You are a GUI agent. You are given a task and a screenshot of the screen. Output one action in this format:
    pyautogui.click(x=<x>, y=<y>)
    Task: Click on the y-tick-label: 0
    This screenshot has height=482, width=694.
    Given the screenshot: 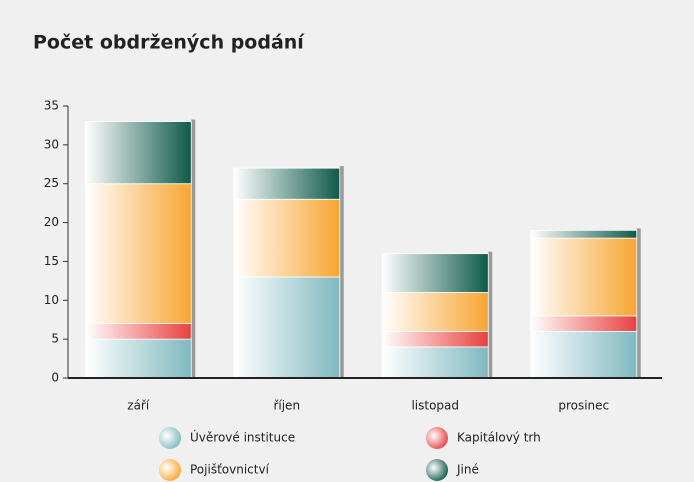 What is the action you would take?
    pyautogui.click(x=55, y=378)
    